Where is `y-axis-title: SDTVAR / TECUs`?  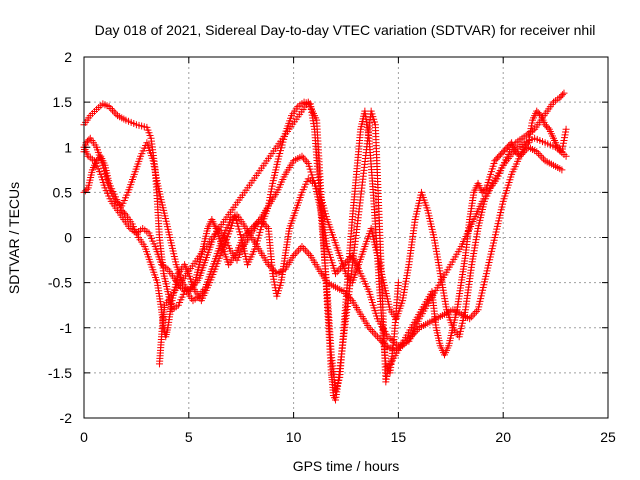
y-axis-title: SDTVAR / TECUs is located at coordinates (14, 238).